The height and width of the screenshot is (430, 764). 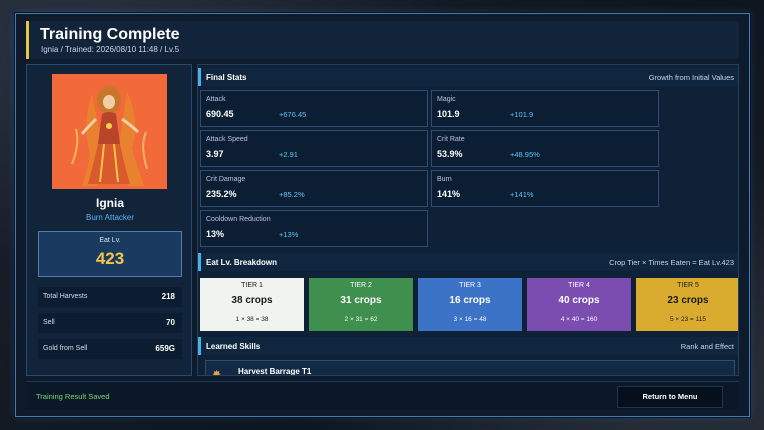 I want to click on stat-growth: +2.91, so click(x=288, y=154).